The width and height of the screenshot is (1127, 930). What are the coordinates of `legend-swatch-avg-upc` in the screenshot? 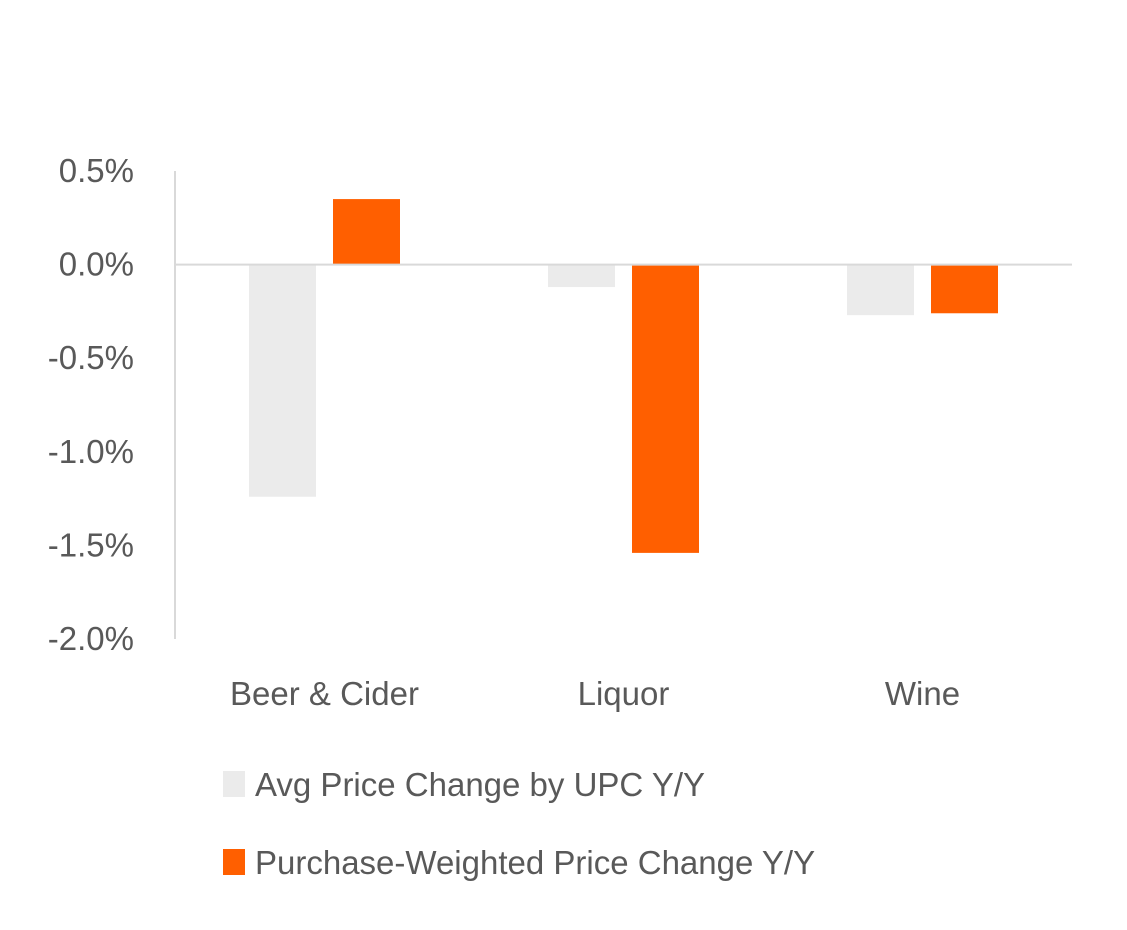 It's located at (234, 784).